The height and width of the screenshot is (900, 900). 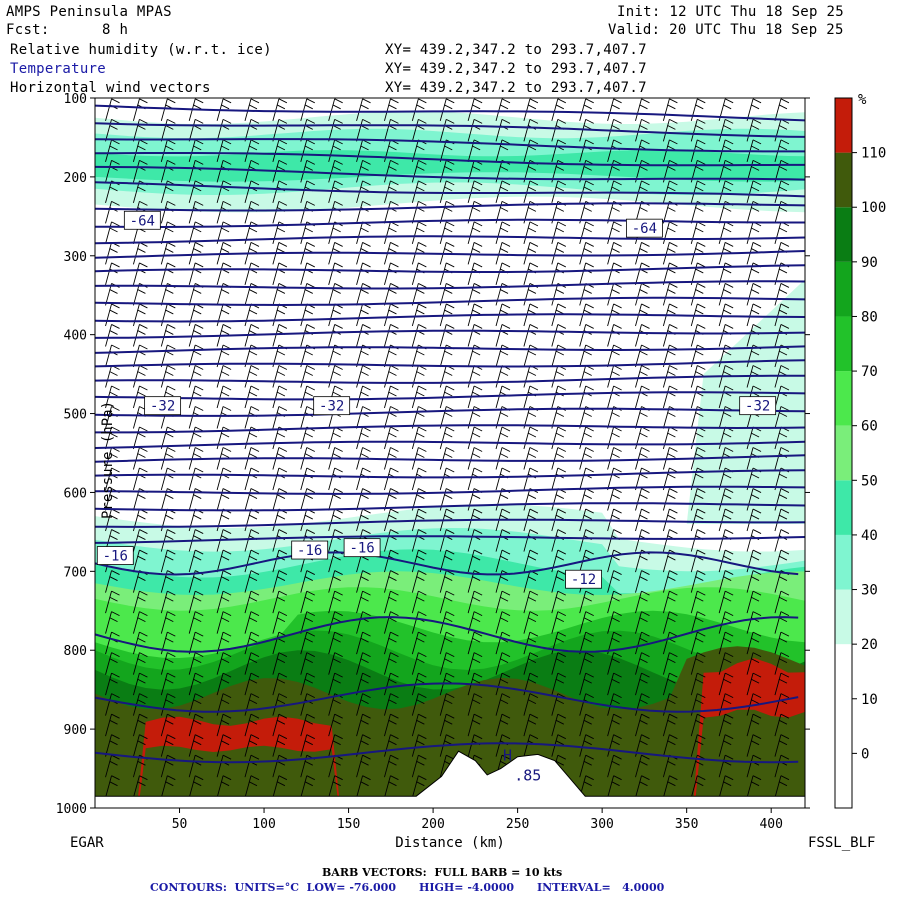 What do you see at coordinates (583, 579) in the screenshot?
I see `isotherm-label: -12` at bounding box center [583, 579].